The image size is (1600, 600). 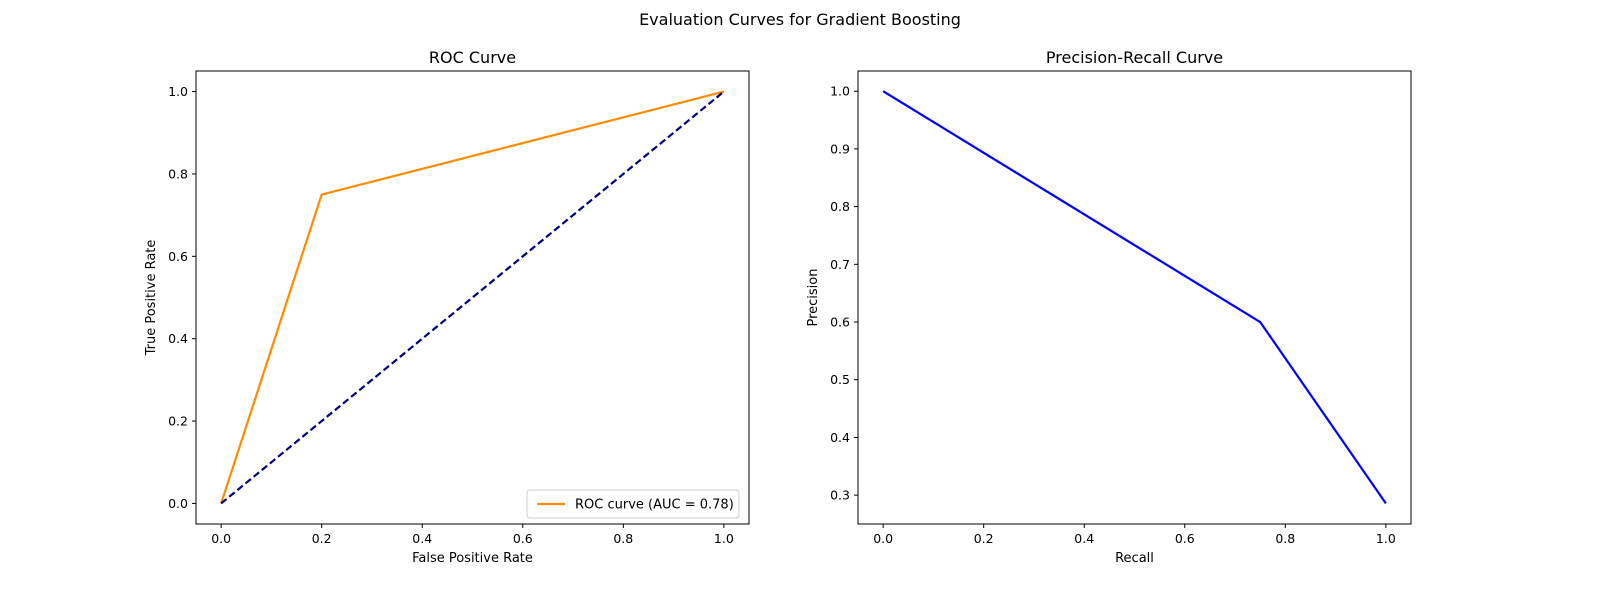 What do you see at coordinates (800, 19) in the screenshot?
I see `figure-title: Evaluation Curves for Gradient Boosting` at bounding box center [800, 19].